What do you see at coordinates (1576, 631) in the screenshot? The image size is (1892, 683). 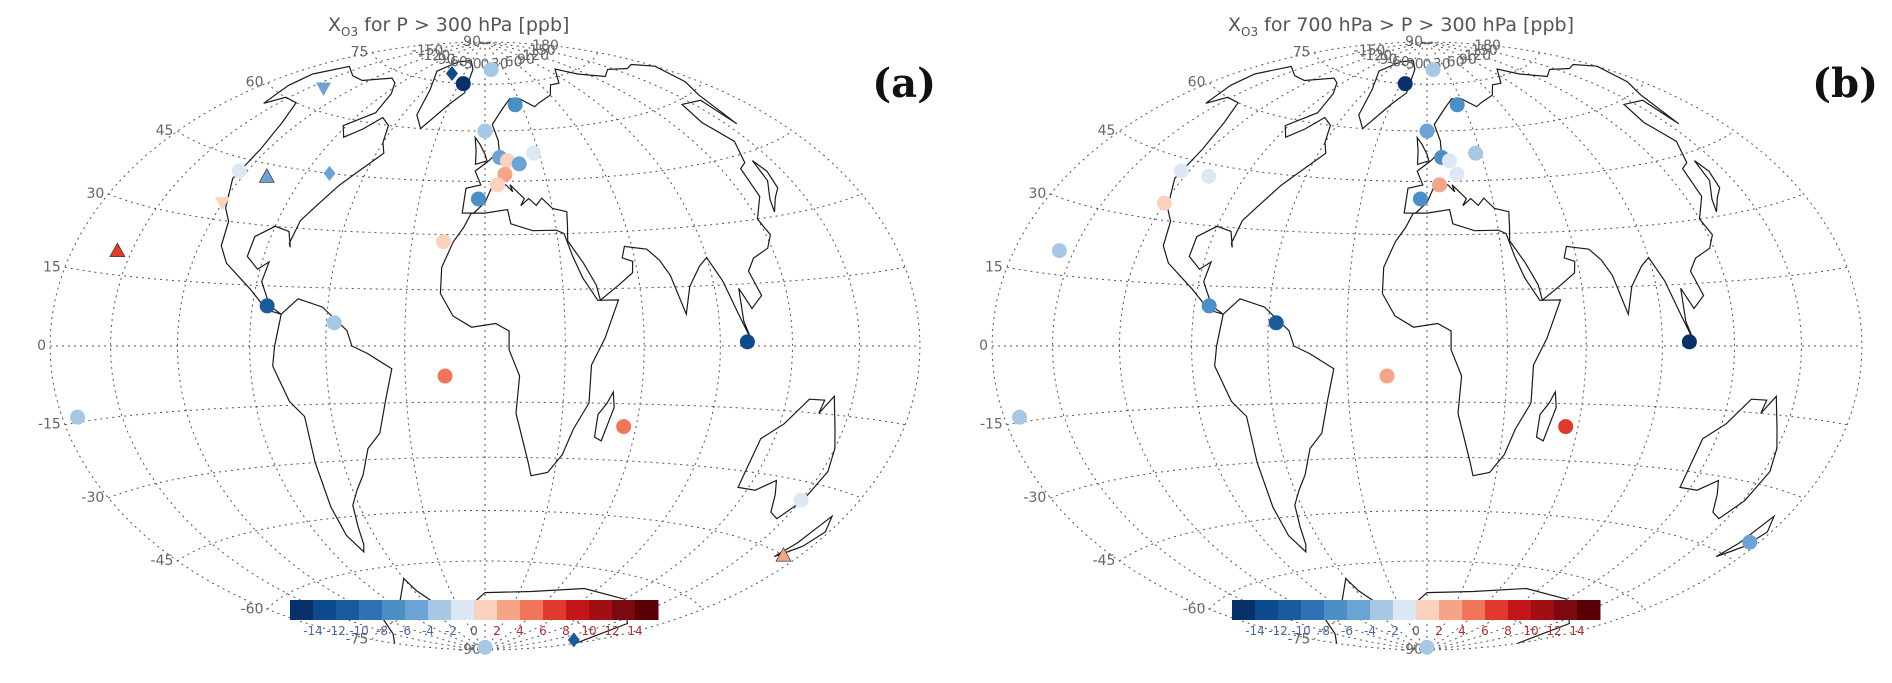 I see `colorbar-tick-label: 14` at bounding box center [1576, 631].